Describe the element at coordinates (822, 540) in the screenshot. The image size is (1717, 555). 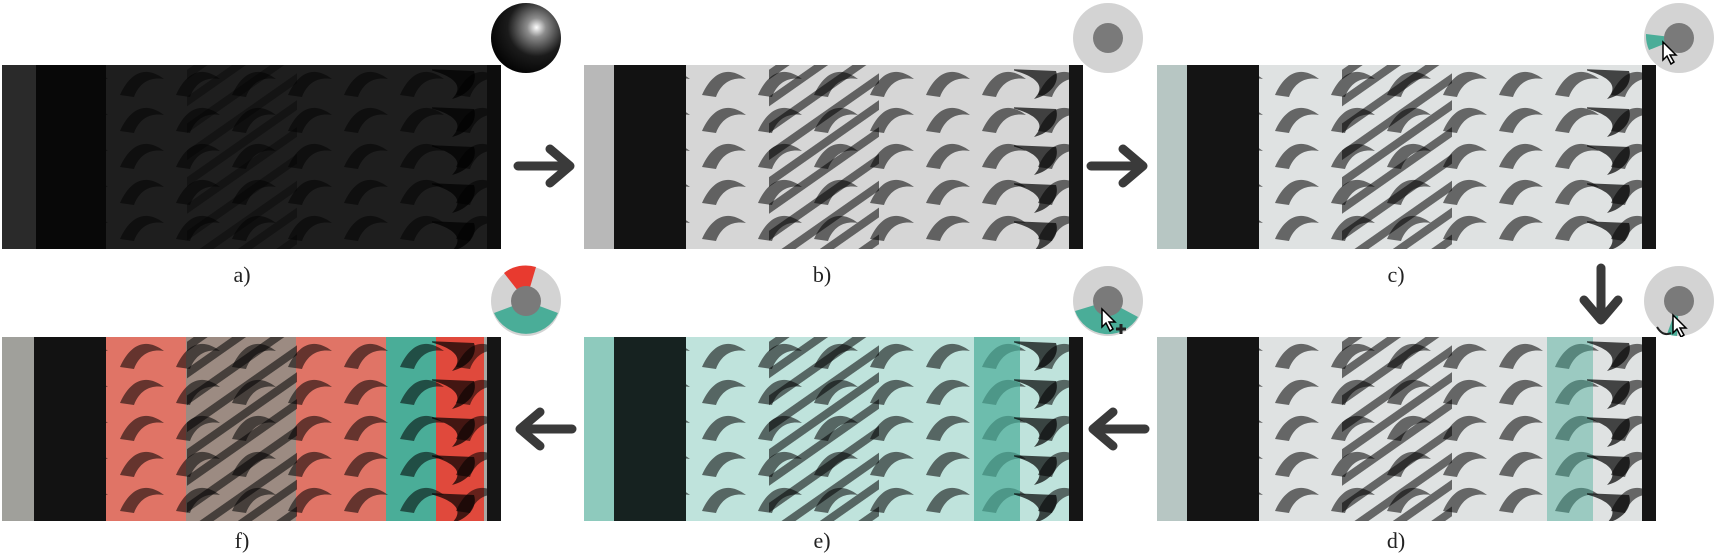
I see `caption-e: e)` at that location.